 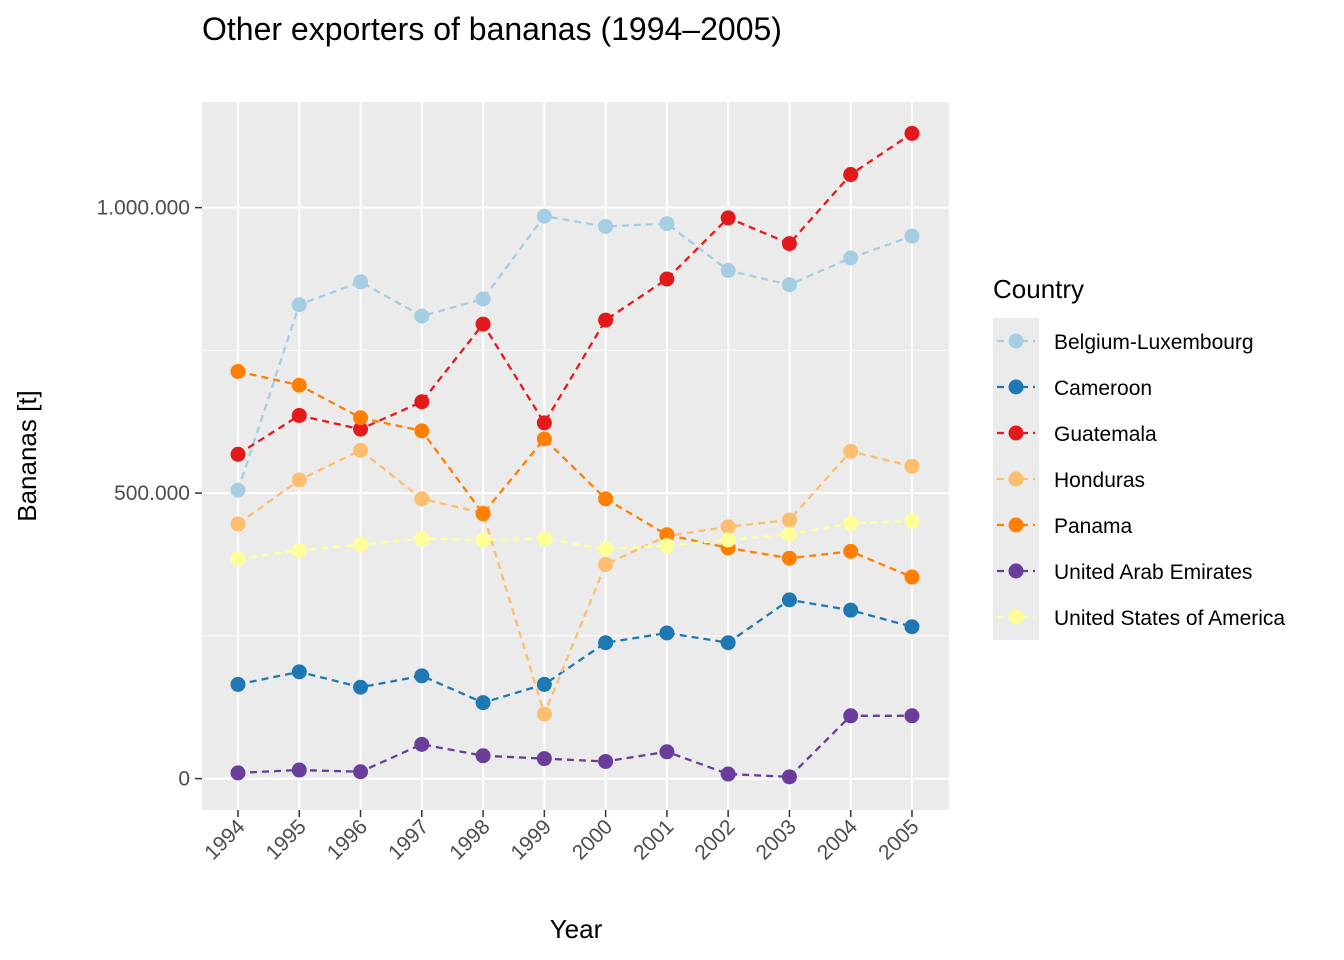 I want to click on series-line-honduras, so click(x=575, y=583).